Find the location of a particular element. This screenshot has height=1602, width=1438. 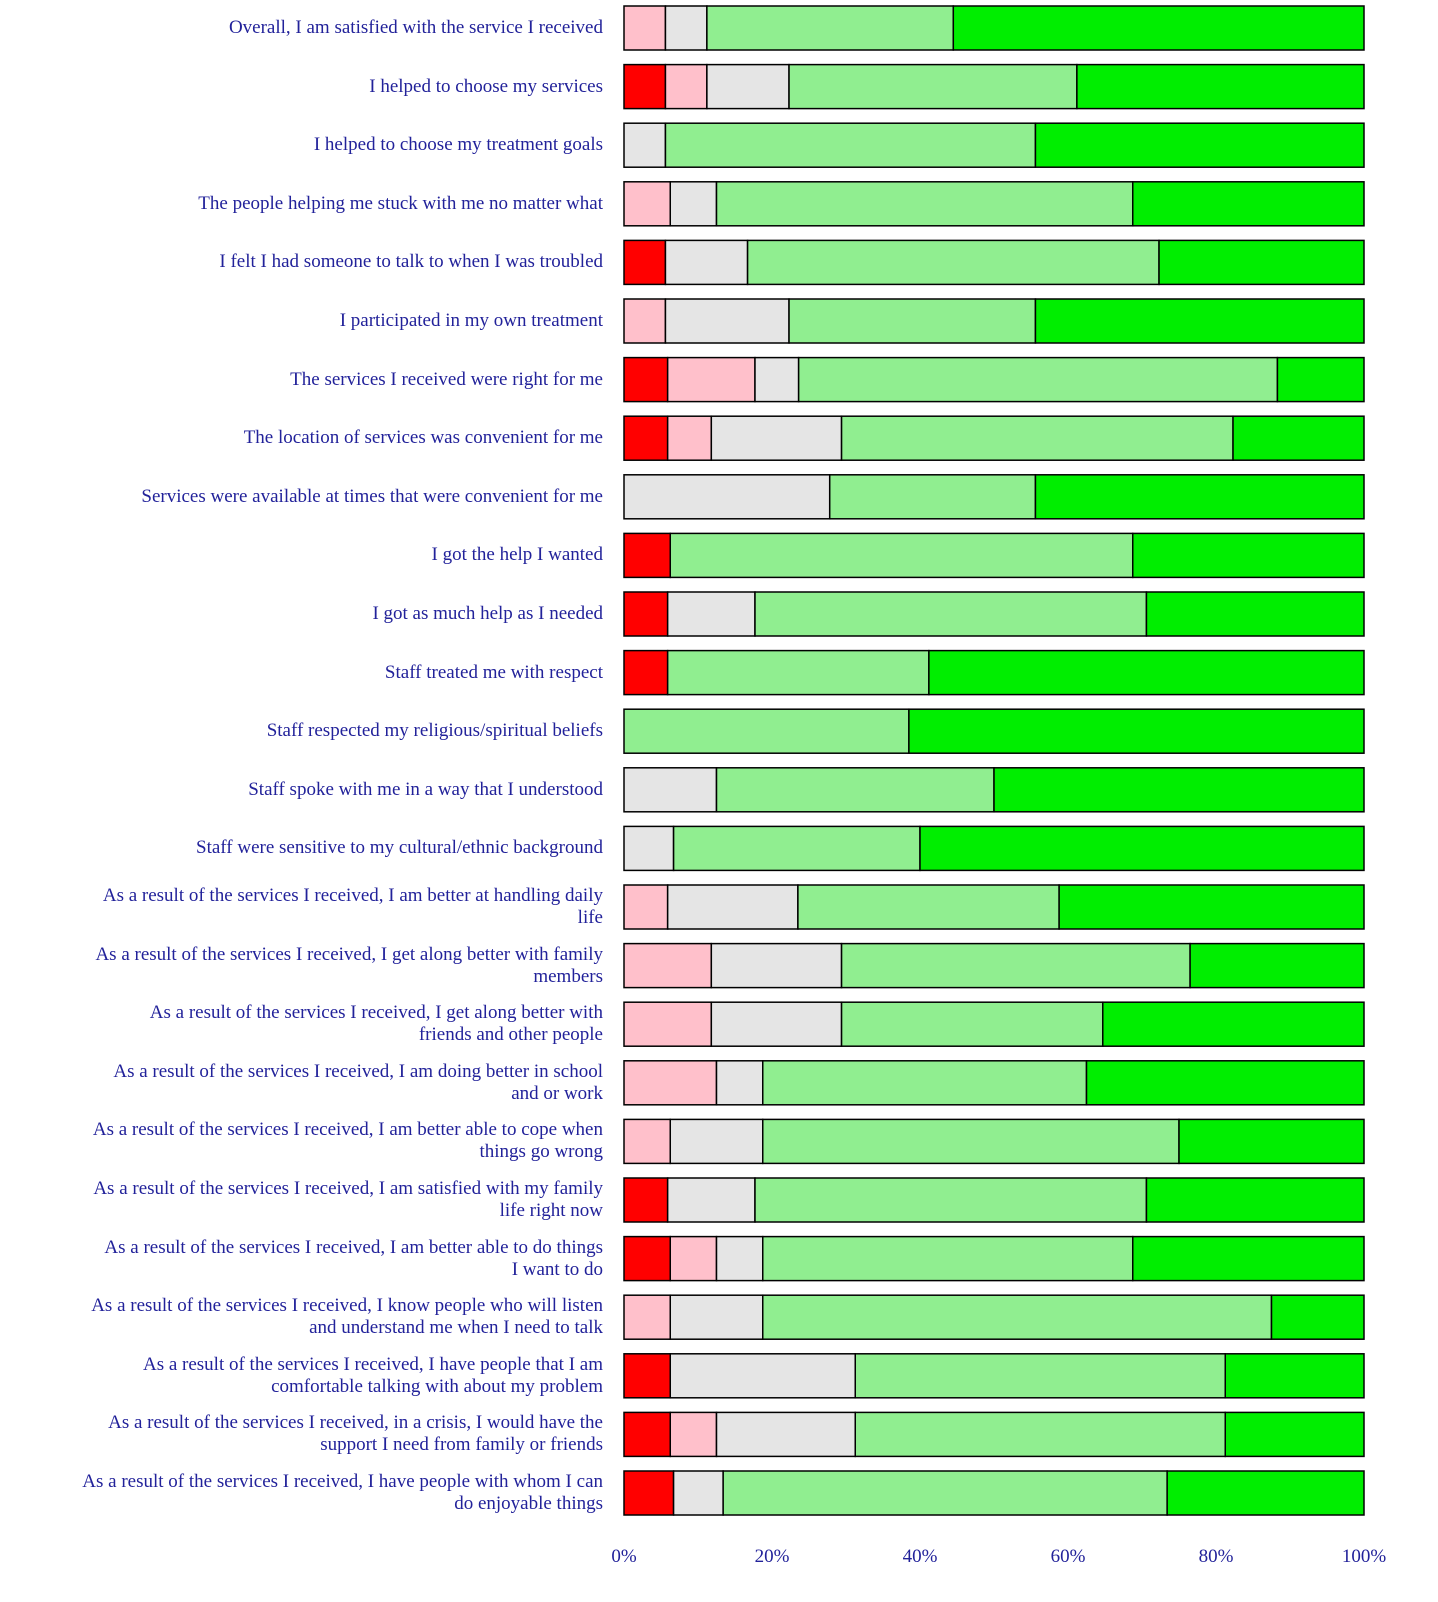

x-tick-label: 40% is located at coordinates (920, 1556).